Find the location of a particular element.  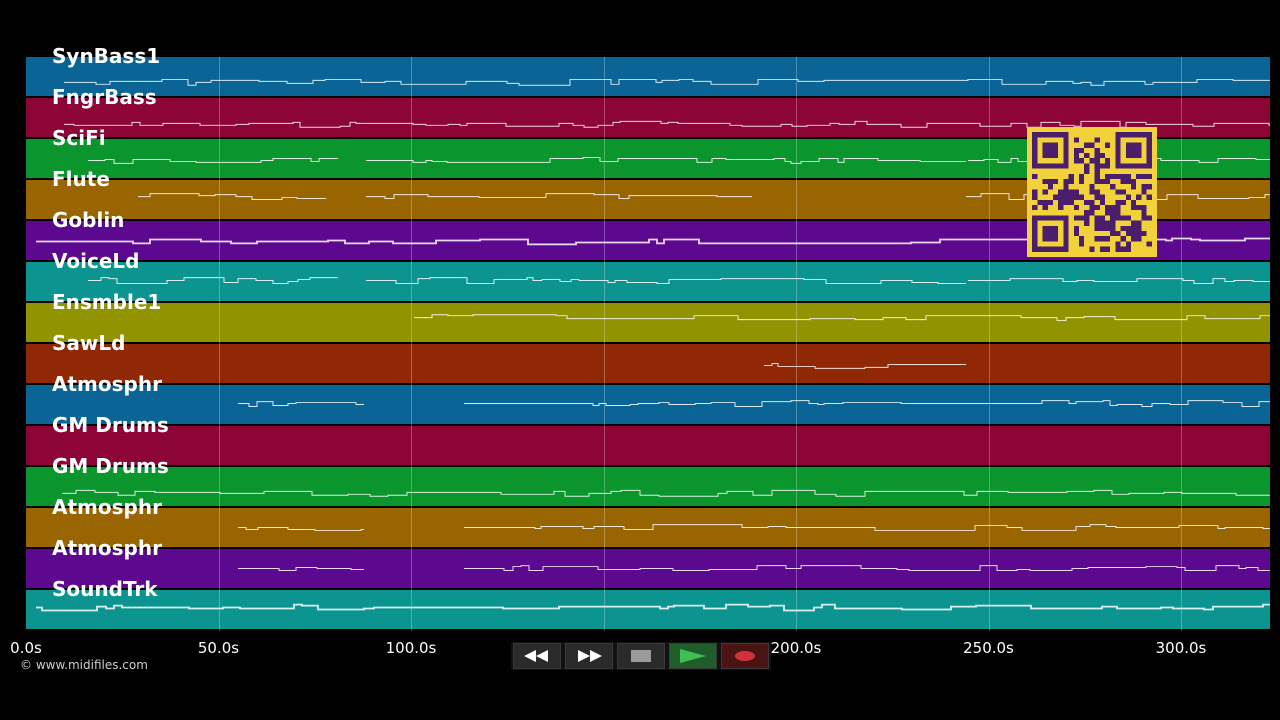

record-button is located at coordinates (745, 656).